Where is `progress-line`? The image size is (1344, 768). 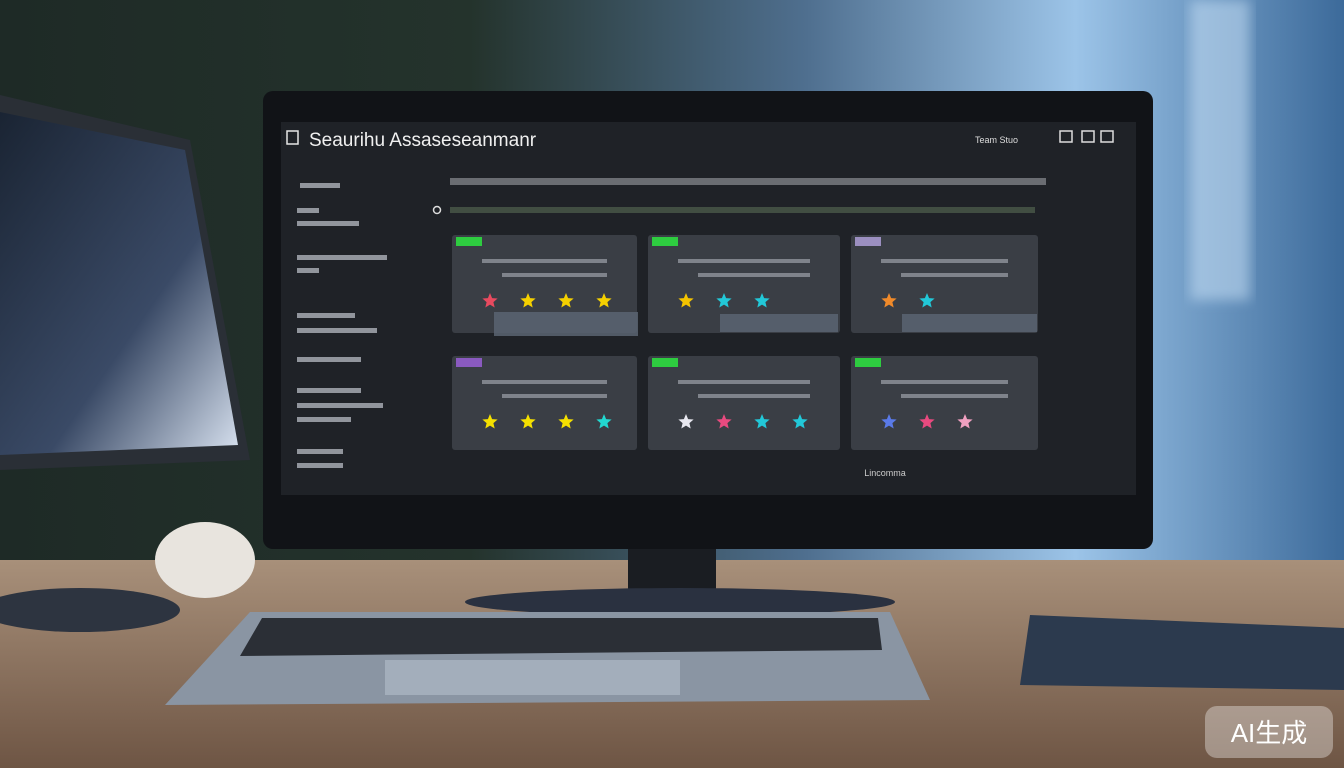
progress-line is located at coordinates (742, 210).